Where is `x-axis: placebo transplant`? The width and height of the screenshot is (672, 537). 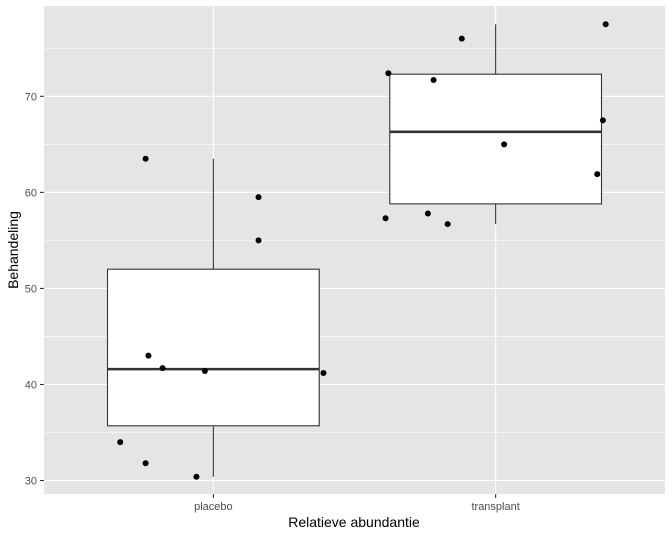 x-axis: placebo transplant is located at coordinates (357, 503).